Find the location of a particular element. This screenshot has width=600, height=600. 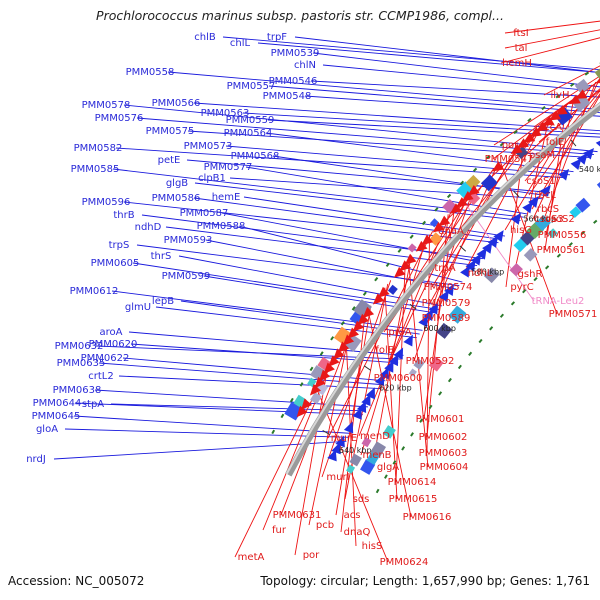

forward-gene-label: PMM0605 is located at coordinates (115, 263).